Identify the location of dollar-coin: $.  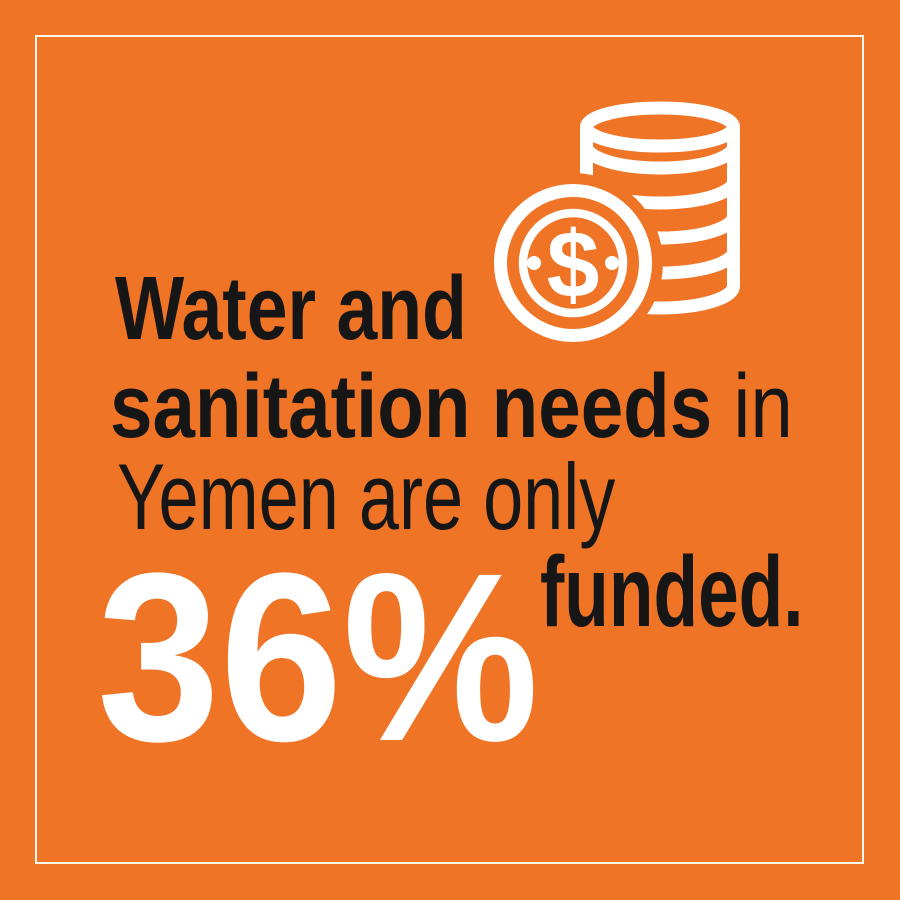
(573, 262).